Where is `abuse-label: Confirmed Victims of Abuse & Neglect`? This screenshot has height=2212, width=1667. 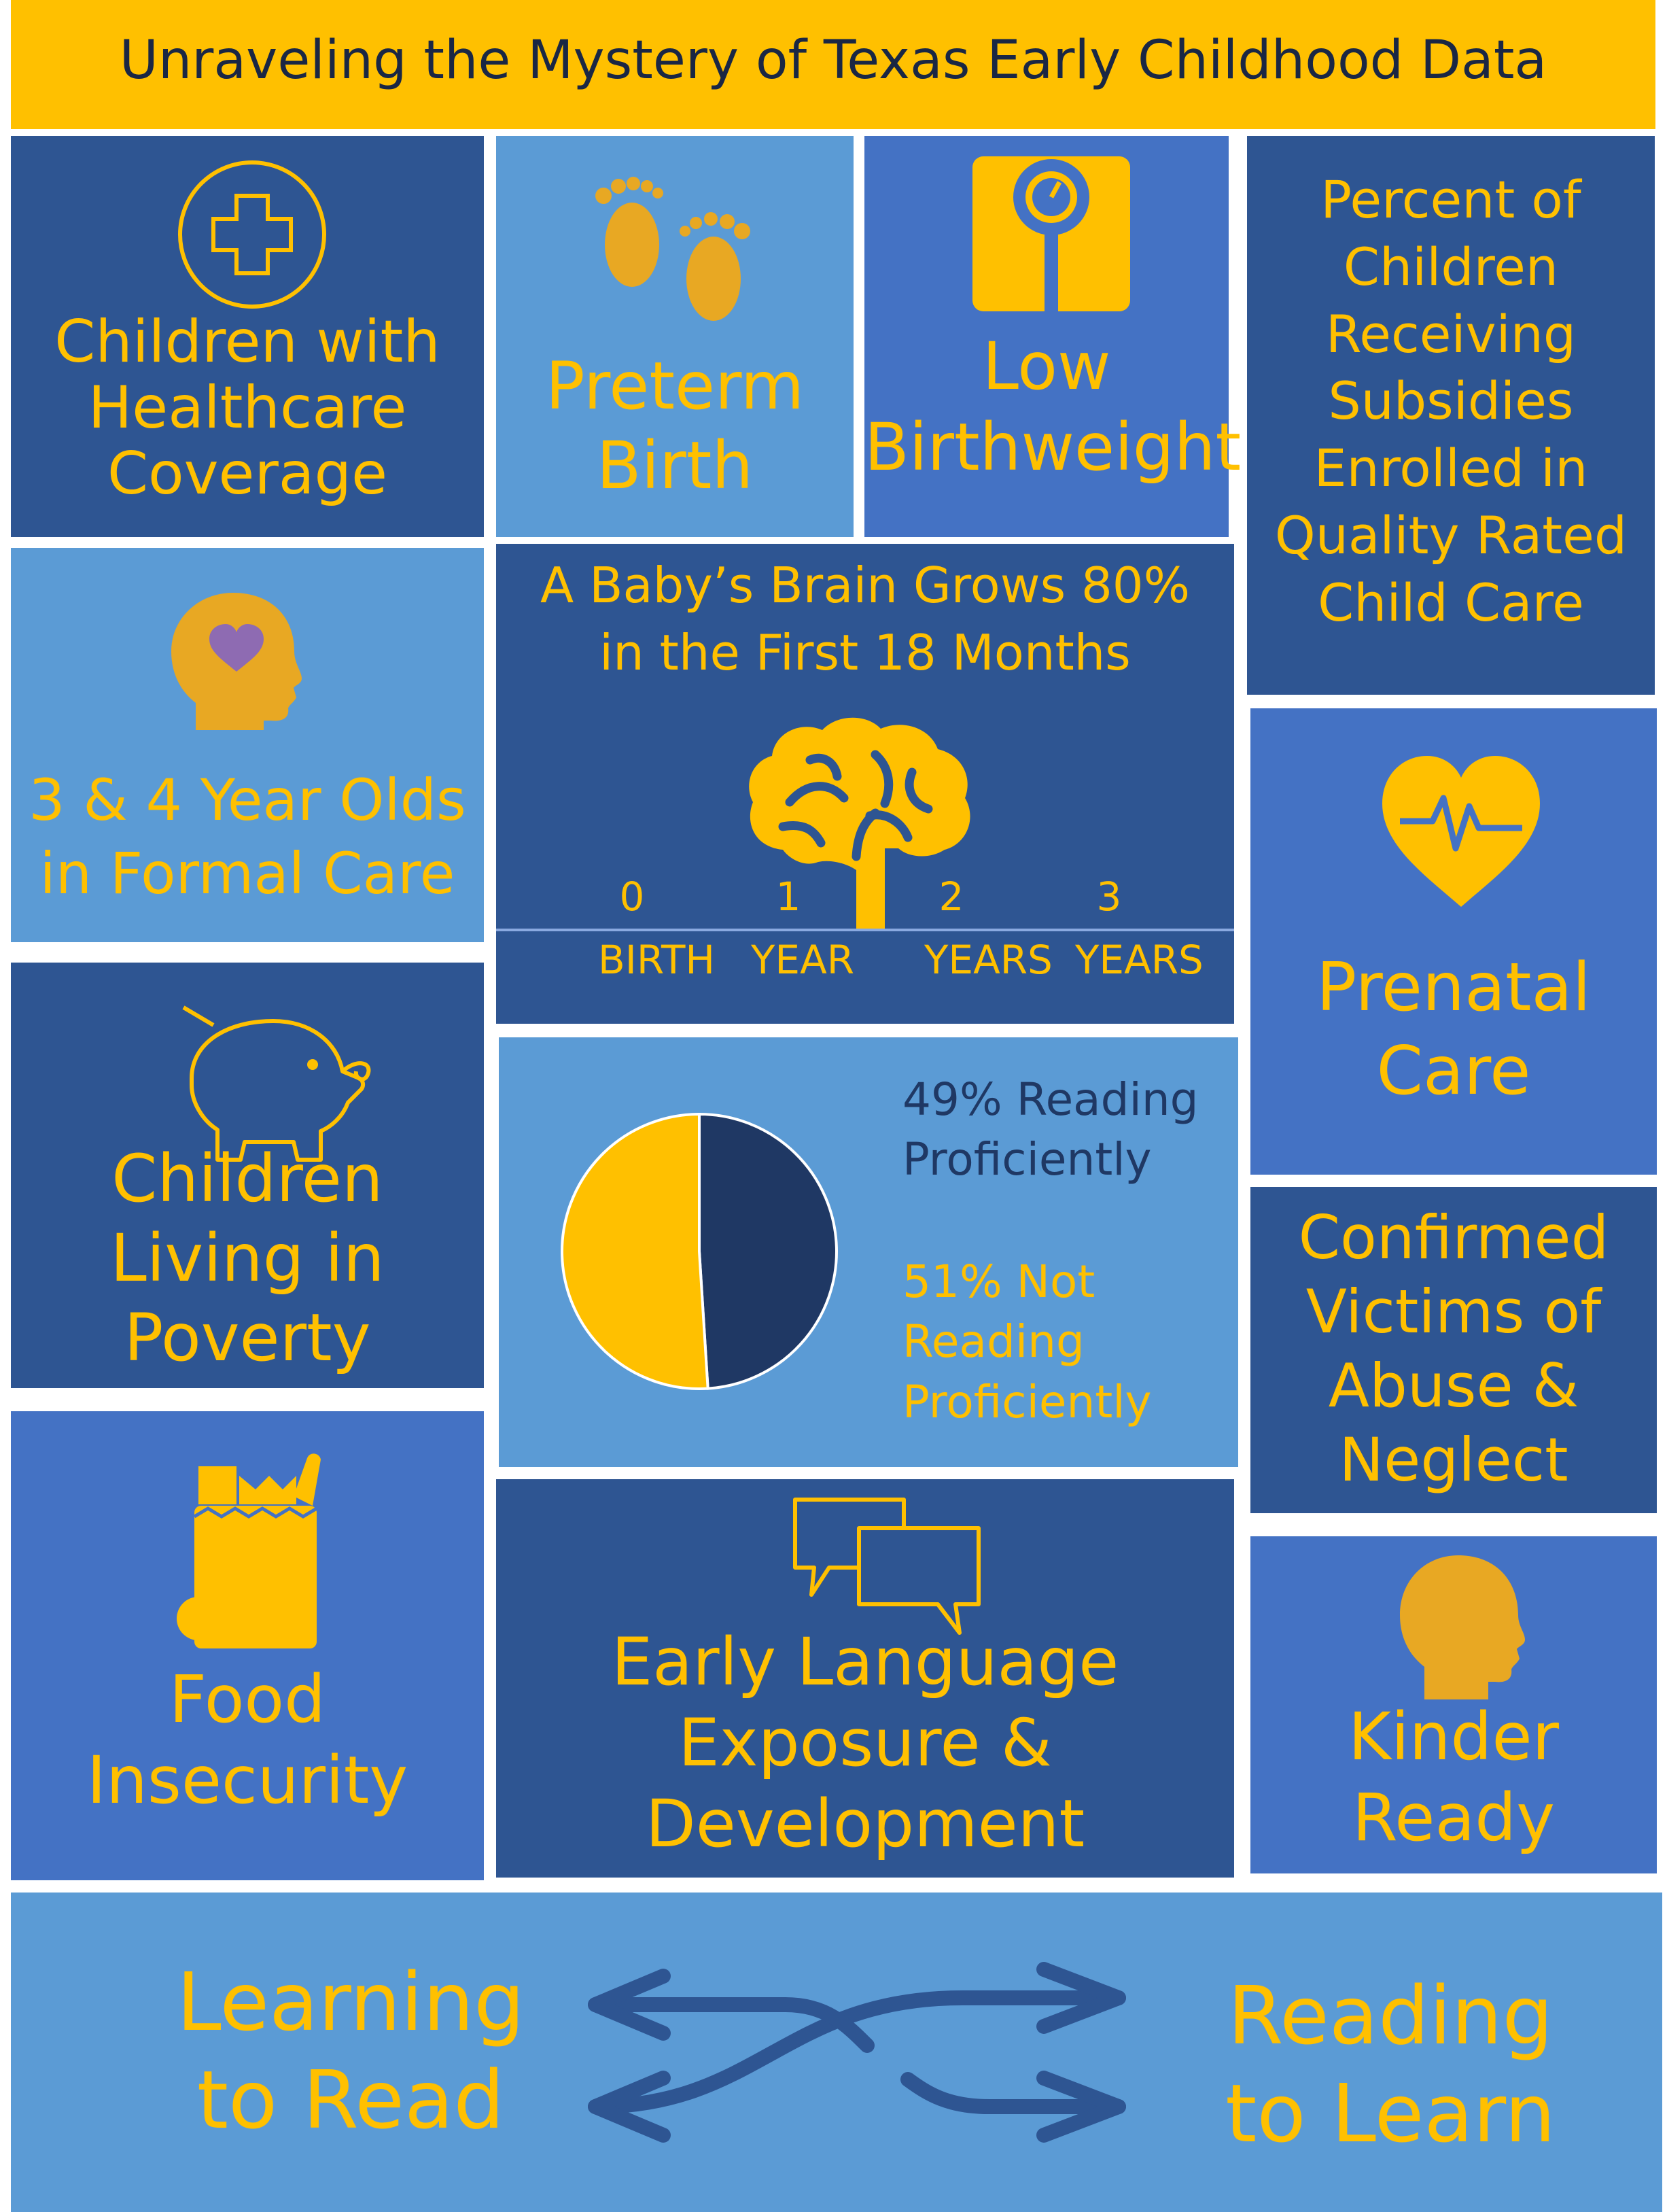 abuse-label: Confirmed Victims of Abuse & Neglect is located at coordinates (1453, 1348).